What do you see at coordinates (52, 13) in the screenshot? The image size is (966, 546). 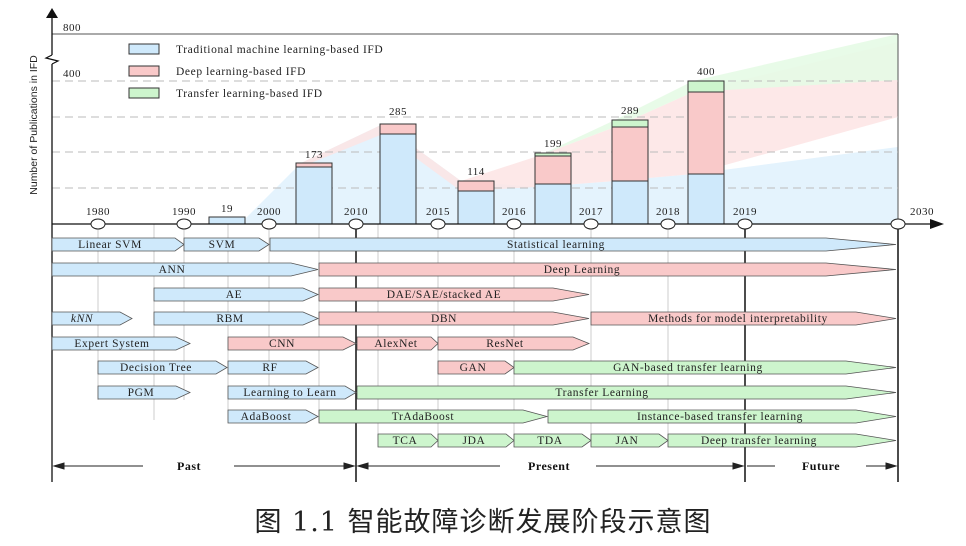 I see `y-axis-arrow-icon` at bounding box center [52, 13].